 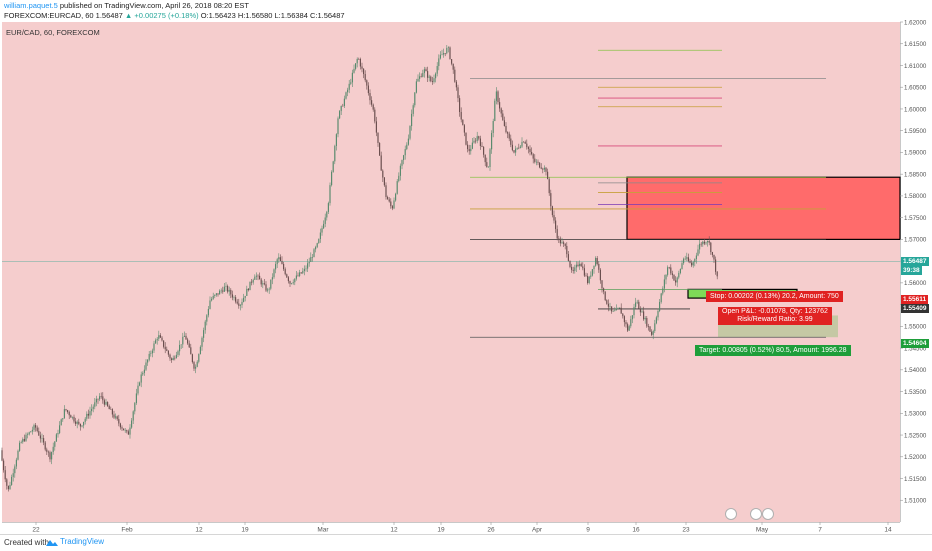 I want to click on tradingview-brand: TradingView, so click(x=82, y=541).